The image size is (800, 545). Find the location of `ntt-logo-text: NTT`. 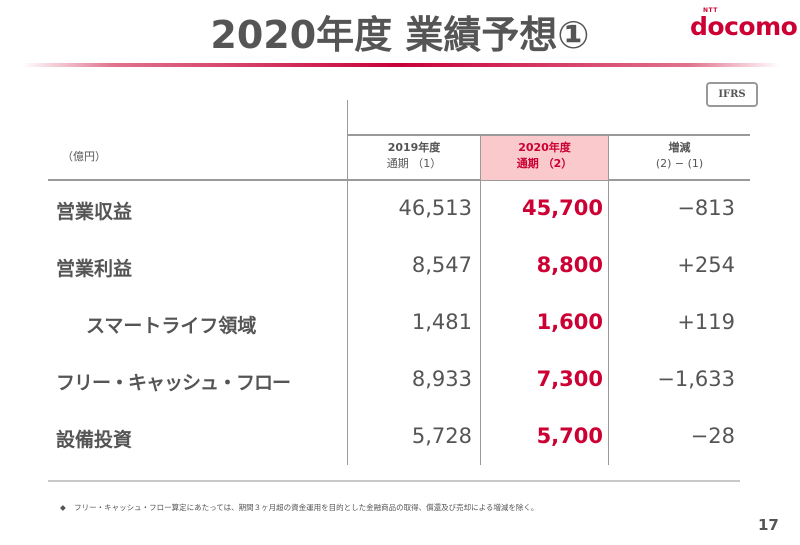

ntt-logo-text: NTT is located at coordinates (710, 10).